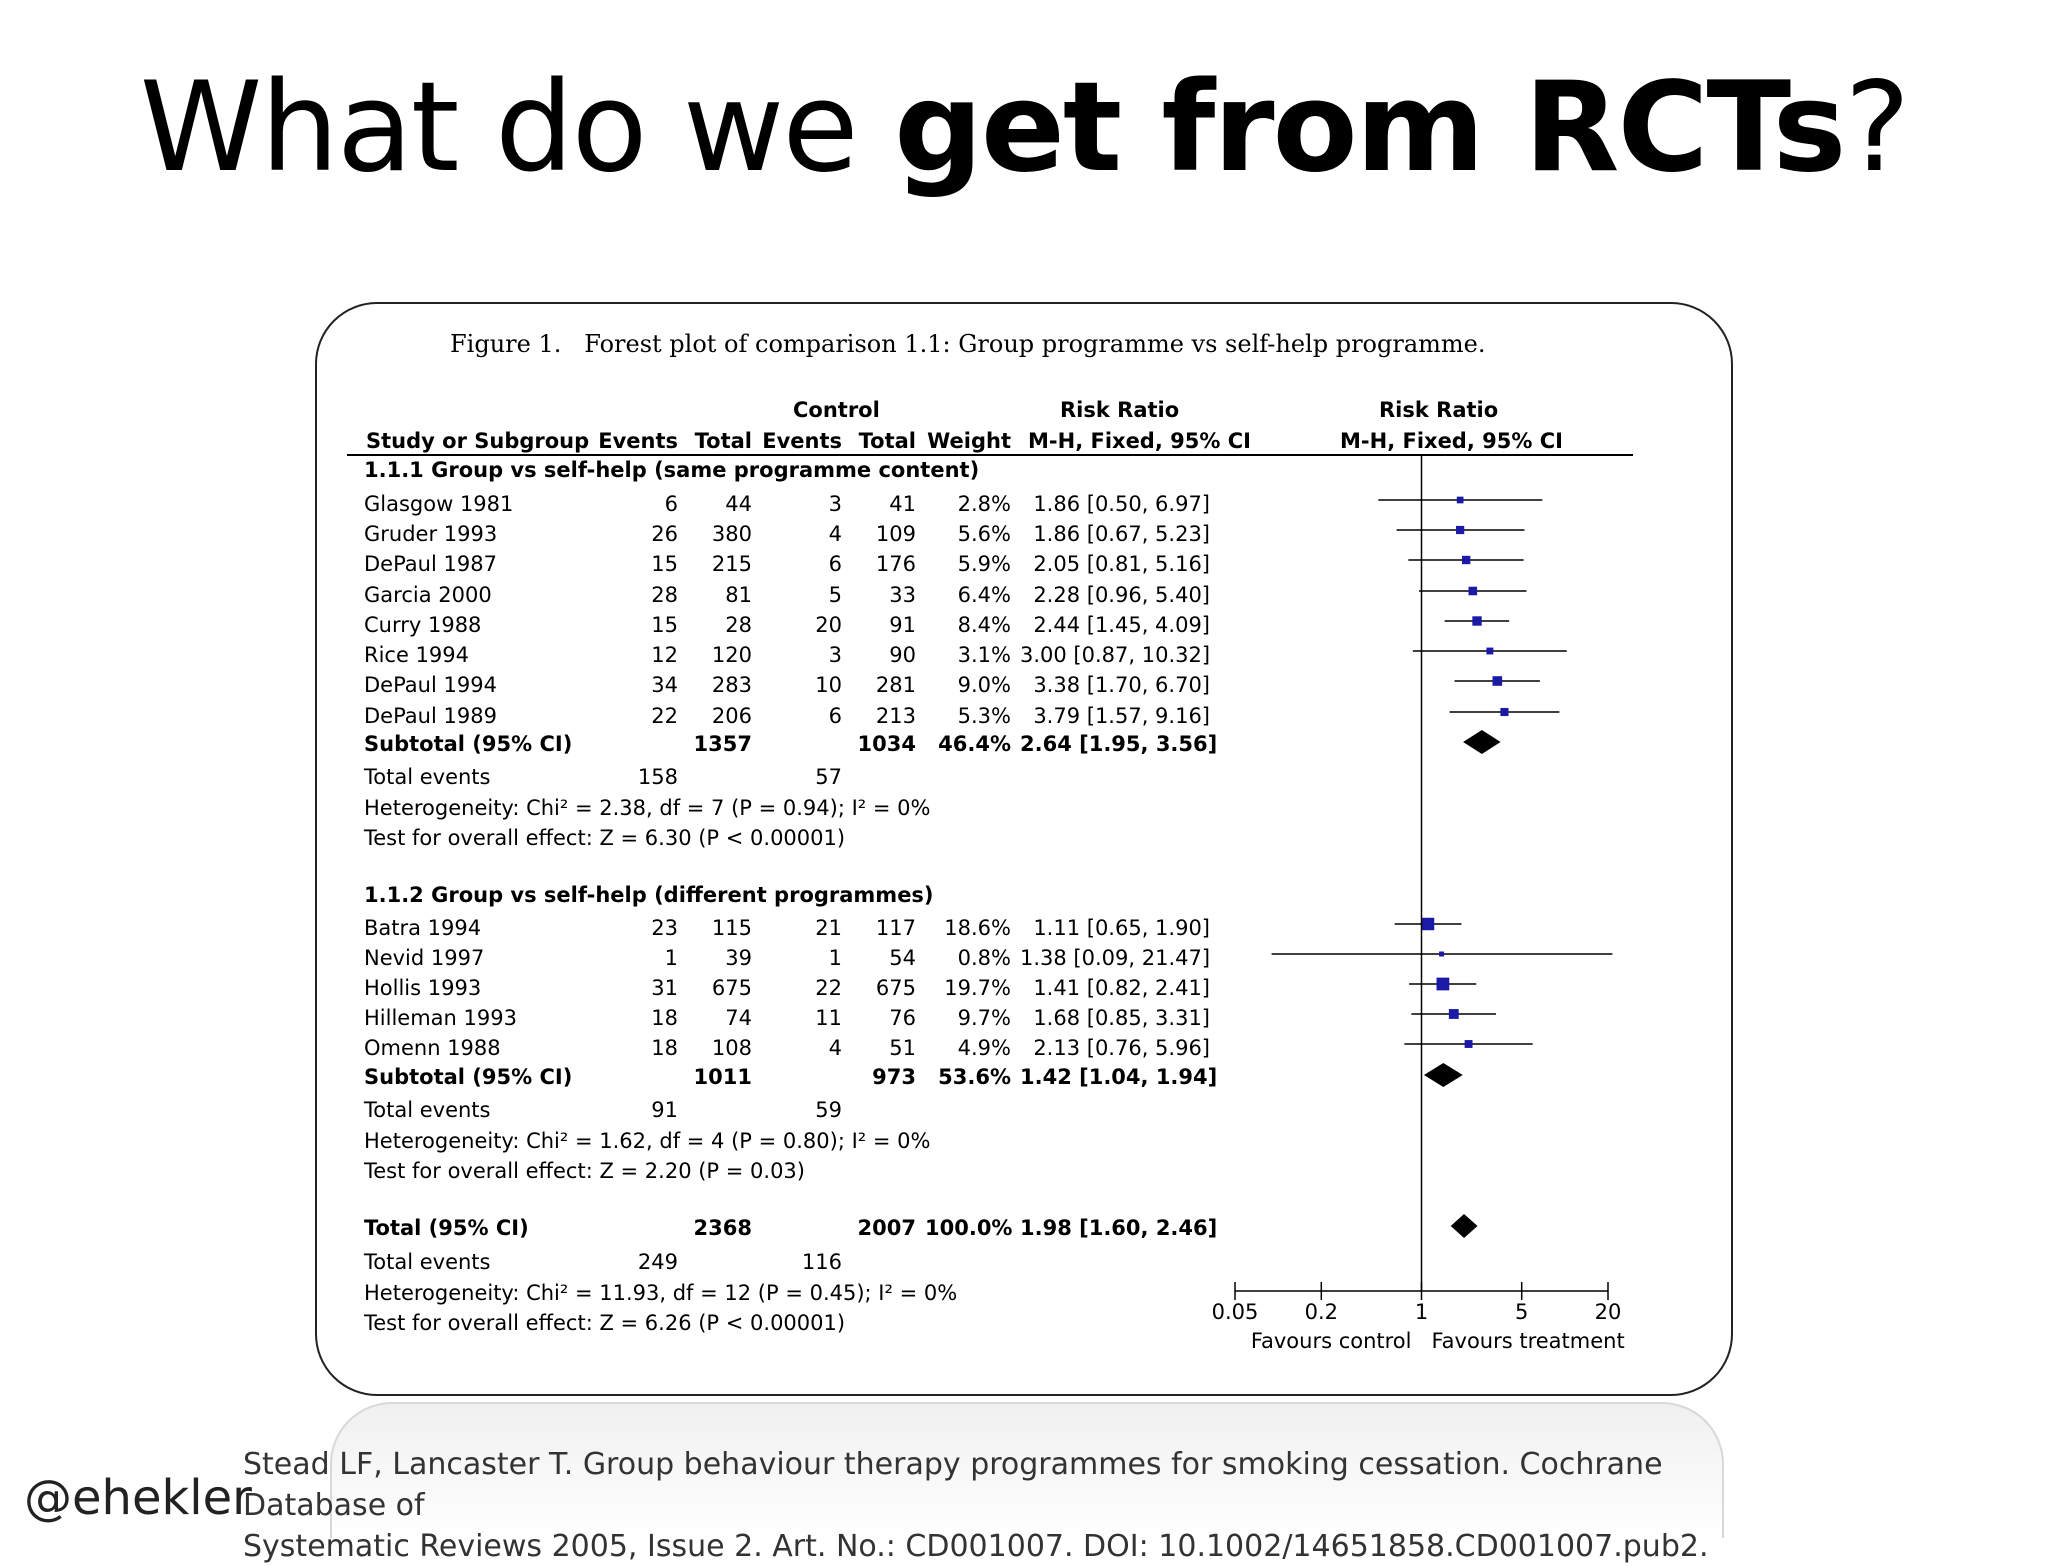  What do you see at coordinates (1370, 128) in the screenshot?
I see `title-bold: get from RCTs` at bounding box center [1370, 128].